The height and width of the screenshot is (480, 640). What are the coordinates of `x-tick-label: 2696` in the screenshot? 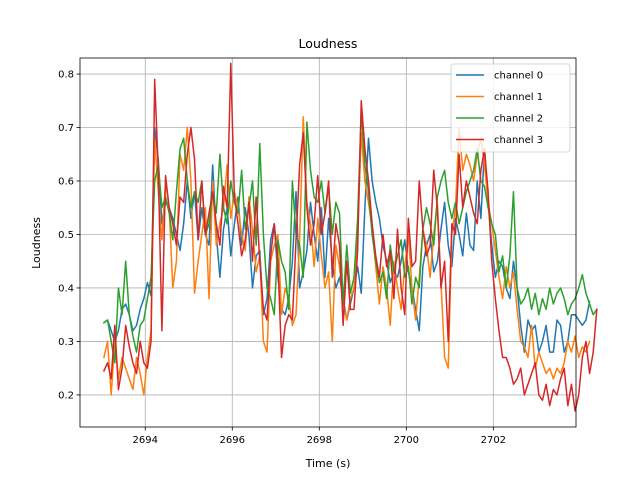 It's located at (232, 440).